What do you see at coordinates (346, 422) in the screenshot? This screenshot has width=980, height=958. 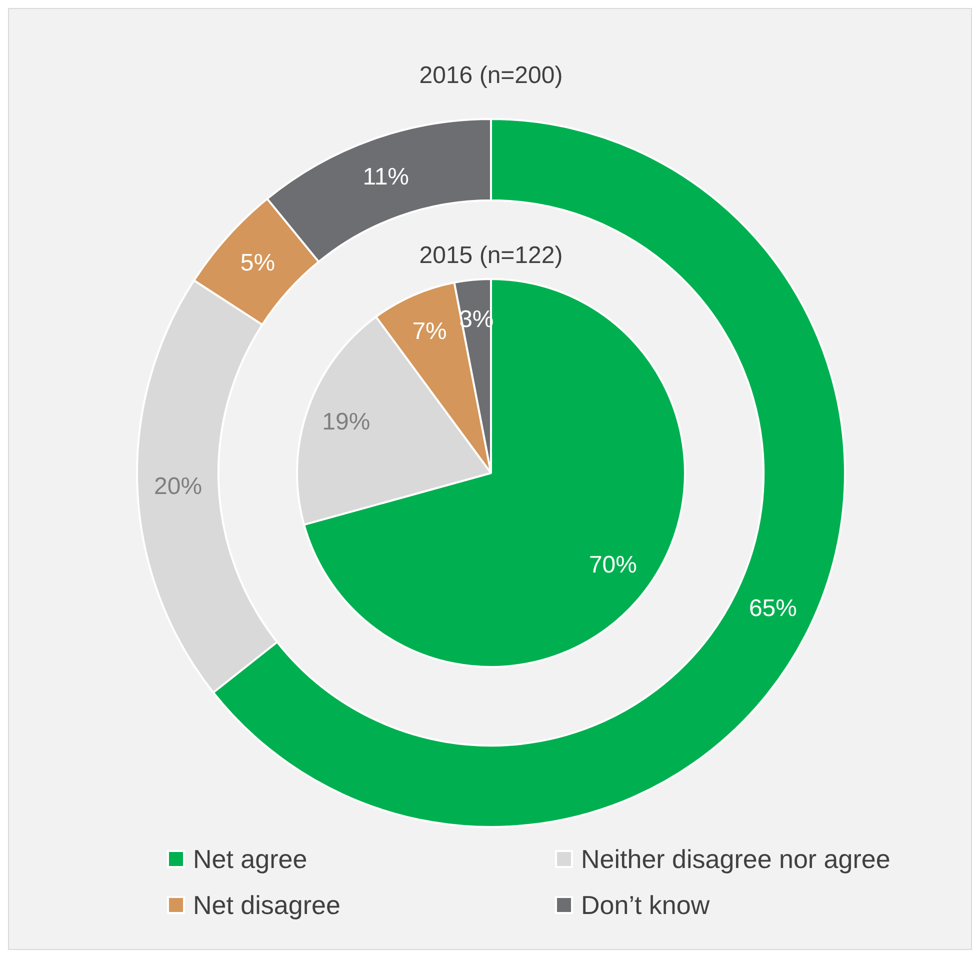 I see `data-label: 19%` at bounding box center [346, 422].